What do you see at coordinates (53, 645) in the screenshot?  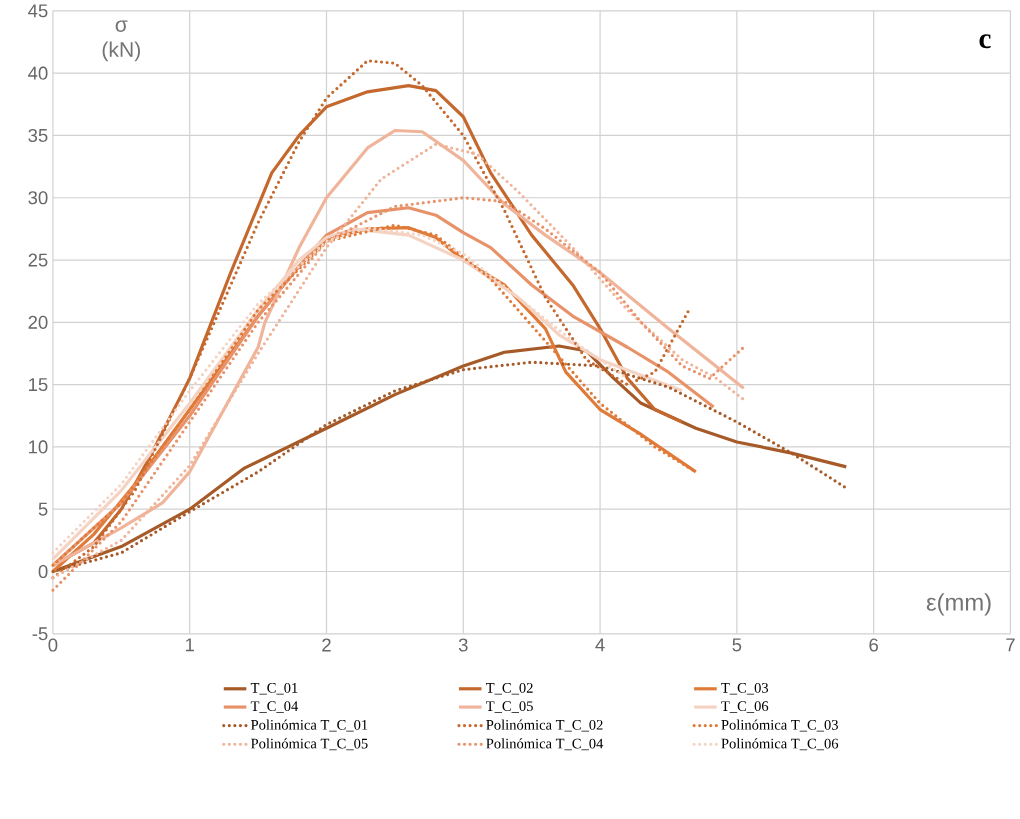 I see `x-tick-label: 0` at bounding box center [53, 645].